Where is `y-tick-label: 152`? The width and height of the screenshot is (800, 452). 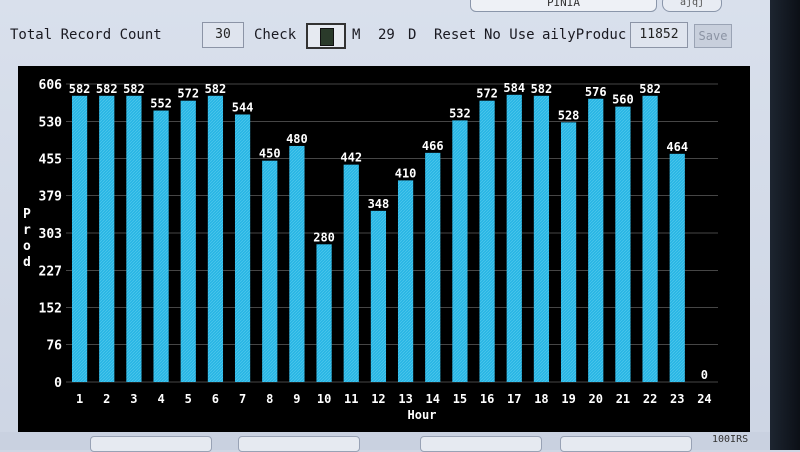
y-tick-label: 152 is located at coordinates (50, 308).